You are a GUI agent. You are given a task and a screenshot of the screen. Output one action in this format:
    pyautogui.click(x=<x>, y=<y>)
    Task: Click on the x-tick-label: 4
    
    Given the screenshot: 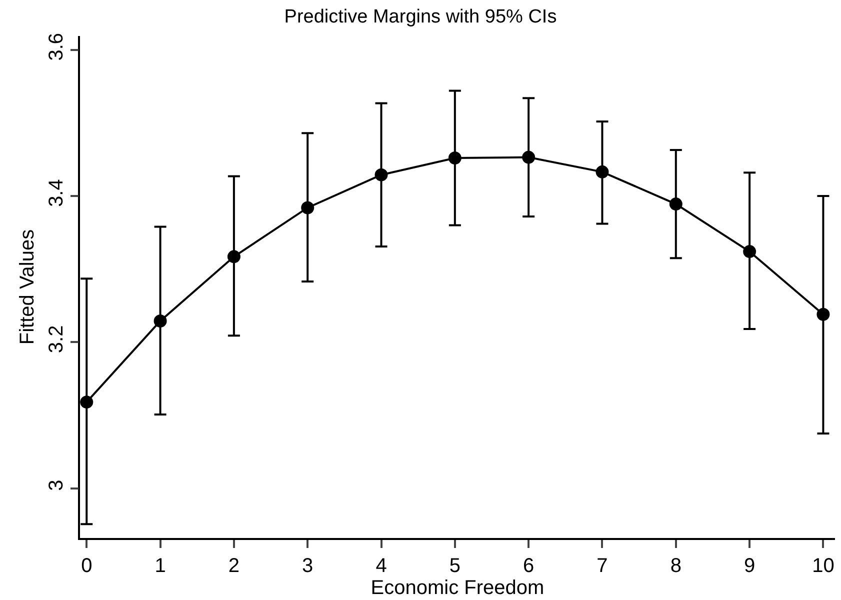 What is the action you would take?
    pyautogui.click(x=381, y=565)
    